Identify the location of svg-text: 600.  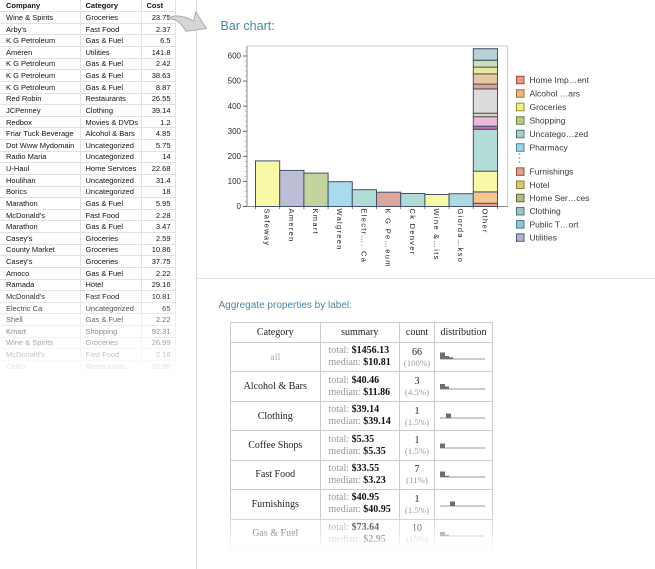
(235, 56).